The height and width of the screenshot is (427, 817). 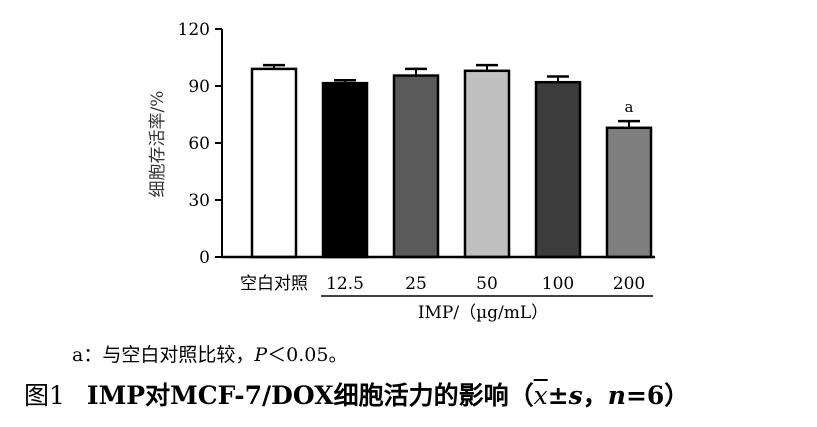 I want to click on x-axis-label: IMP/（µg/mL）, so click(x=483, y=313).